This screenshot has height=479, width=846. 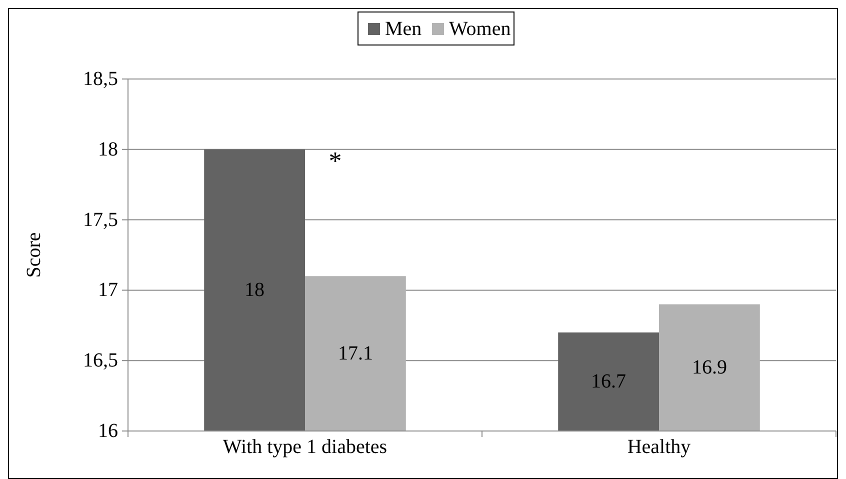 What do you see at coordinates (108, 431) in the screenshot?
I see `y-tick-label: 16` at bounding box center [108, 431].